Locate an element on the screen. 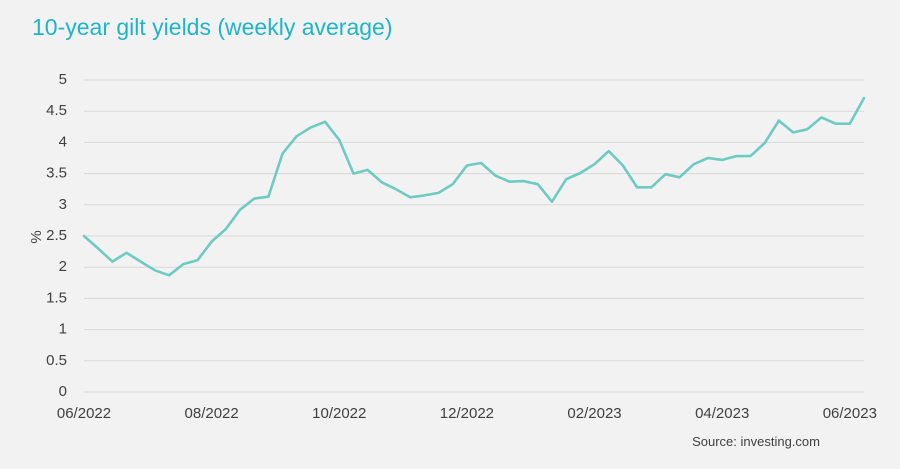  x-tick-label: 04/2023 is located at coordinates (722, 413).